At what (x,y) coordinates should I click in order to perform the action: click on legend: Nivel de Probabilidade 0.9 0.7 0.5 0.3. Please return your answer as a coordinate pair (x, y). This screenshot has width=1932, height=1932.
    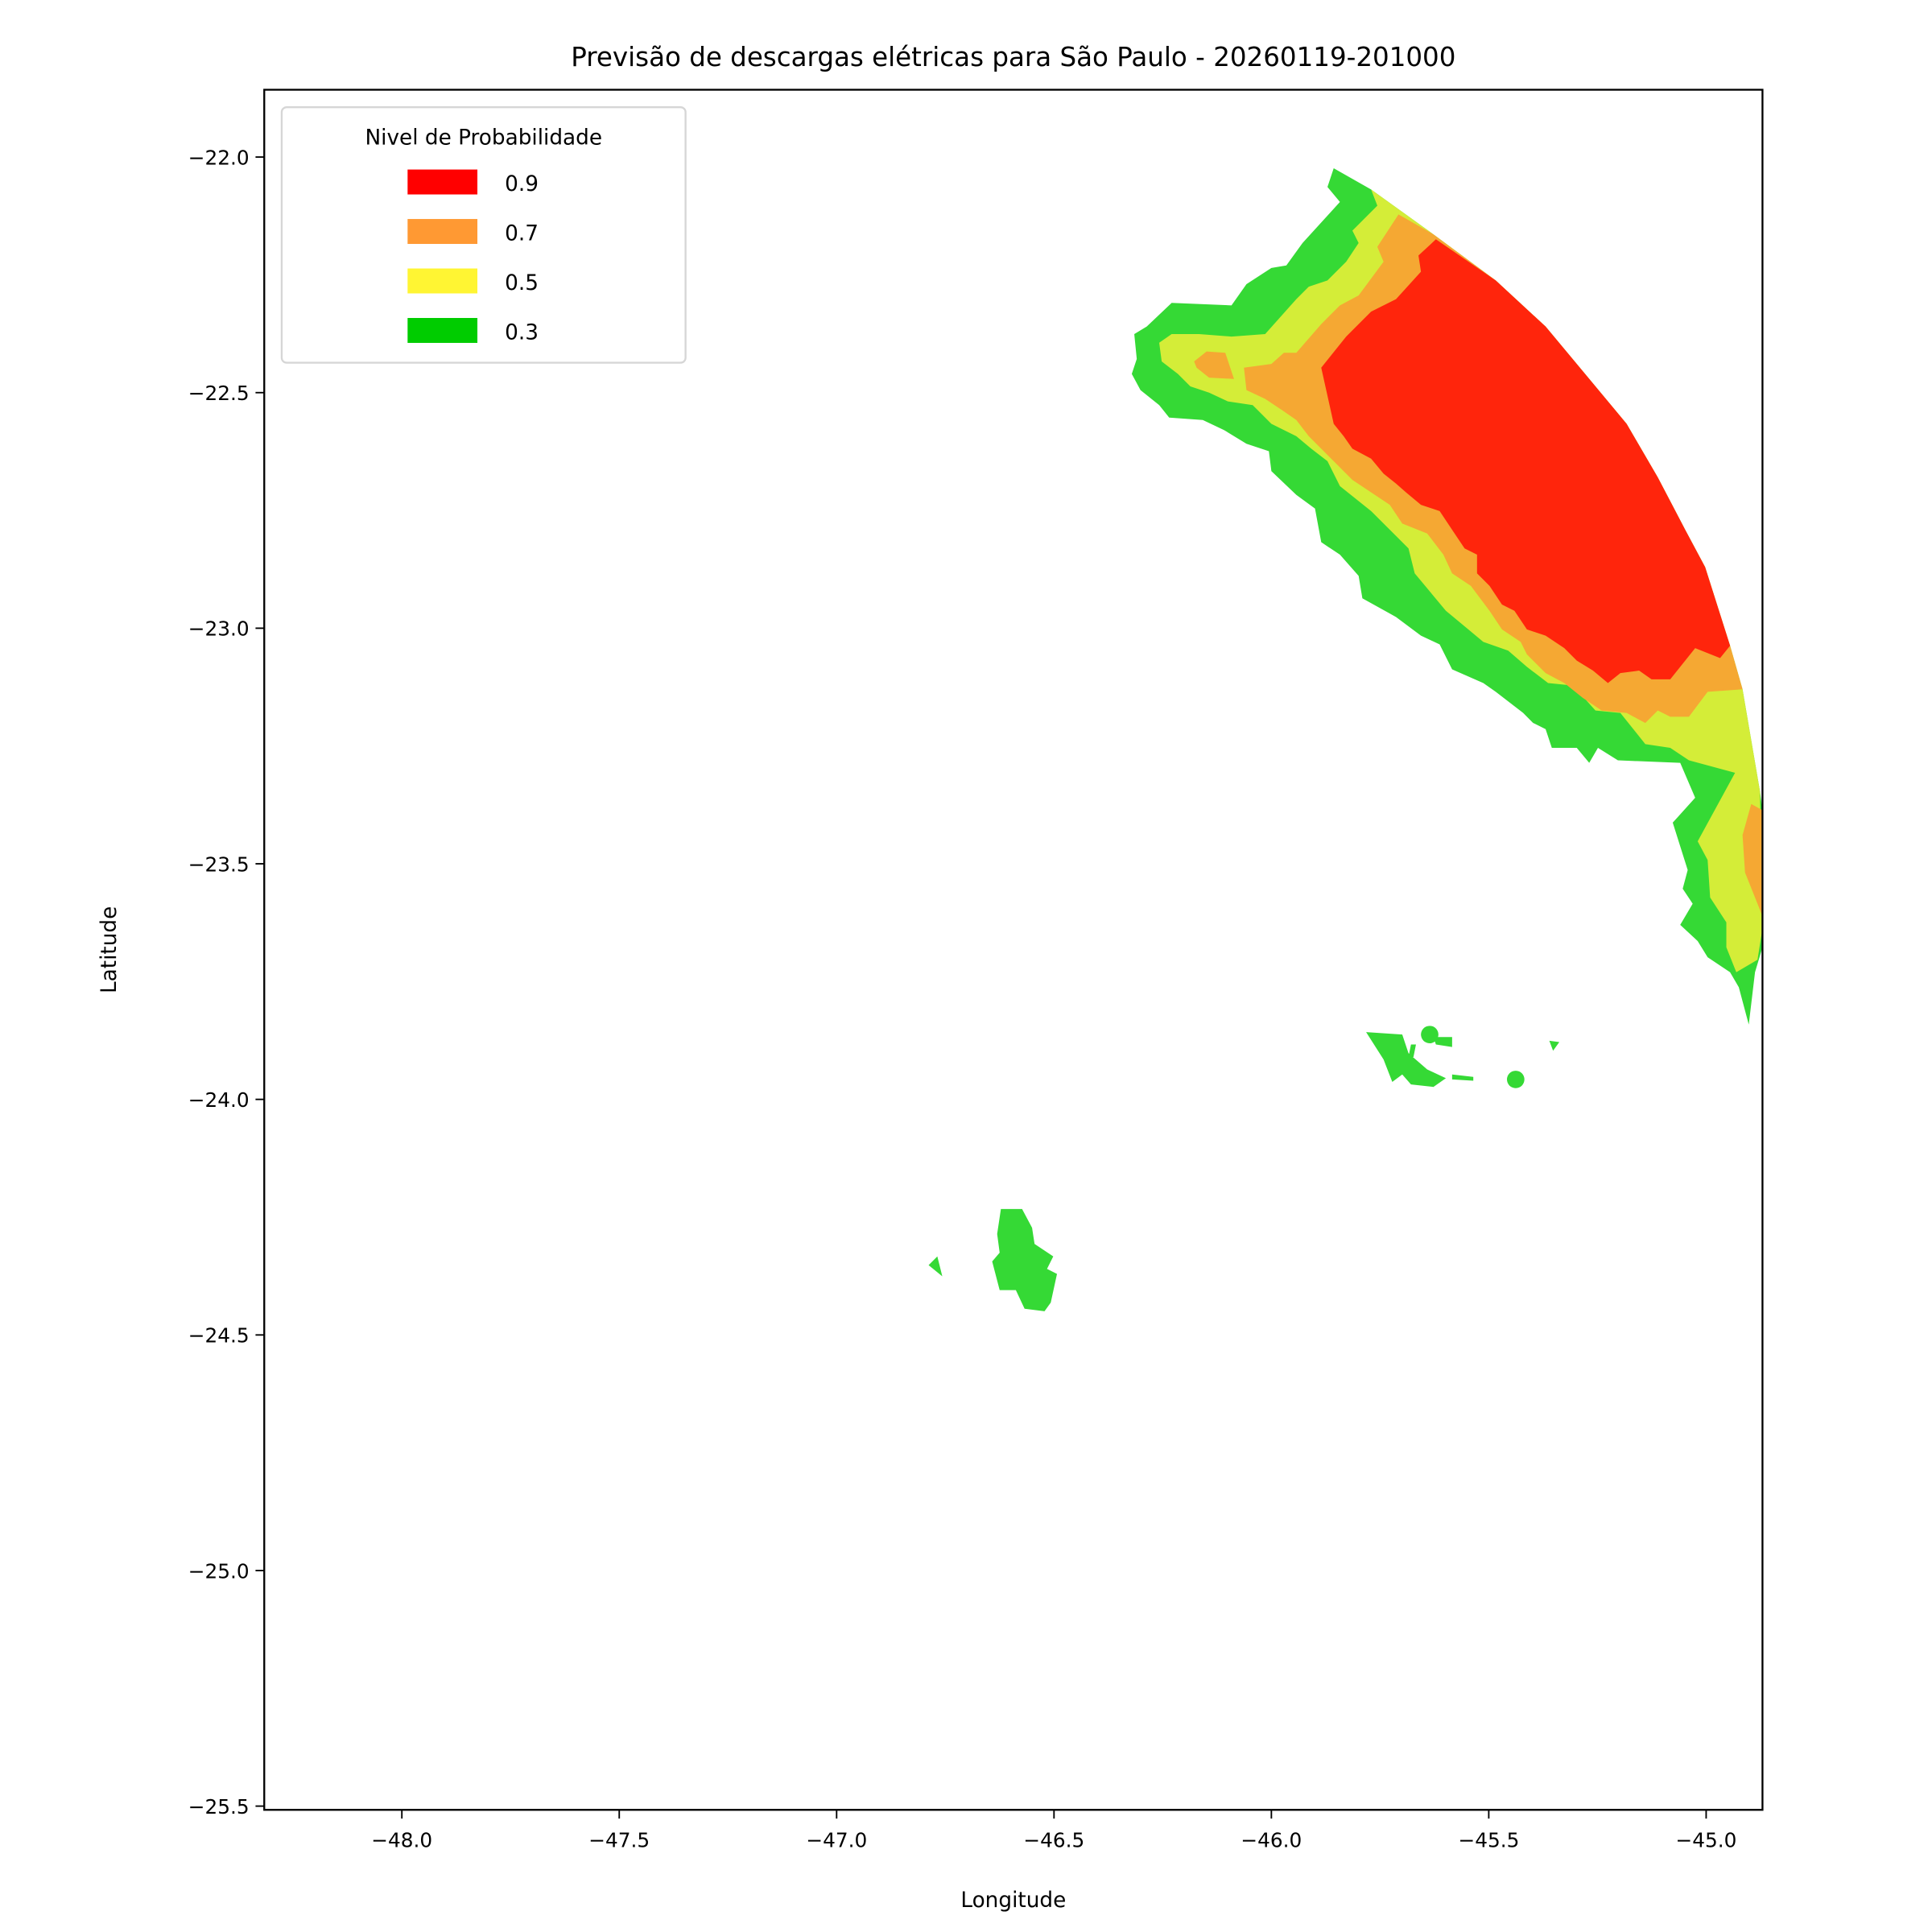
    Looking at the image, I should click on (483, 235).